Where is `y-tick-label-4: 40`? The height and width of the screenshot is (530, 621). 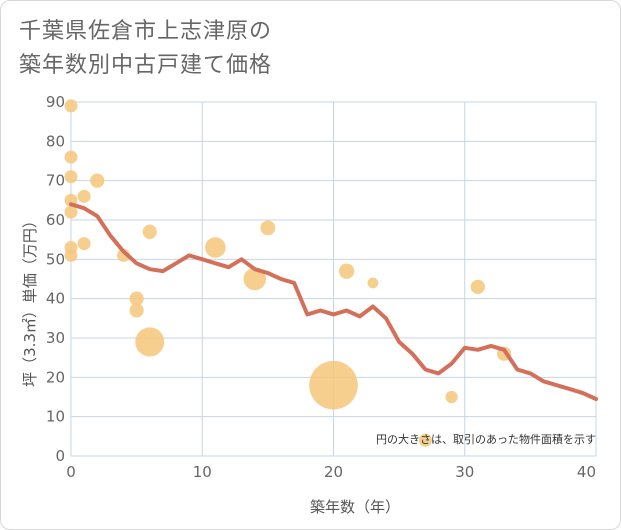 y-tick-label-4: 40 is located at coordinates (55, 299).